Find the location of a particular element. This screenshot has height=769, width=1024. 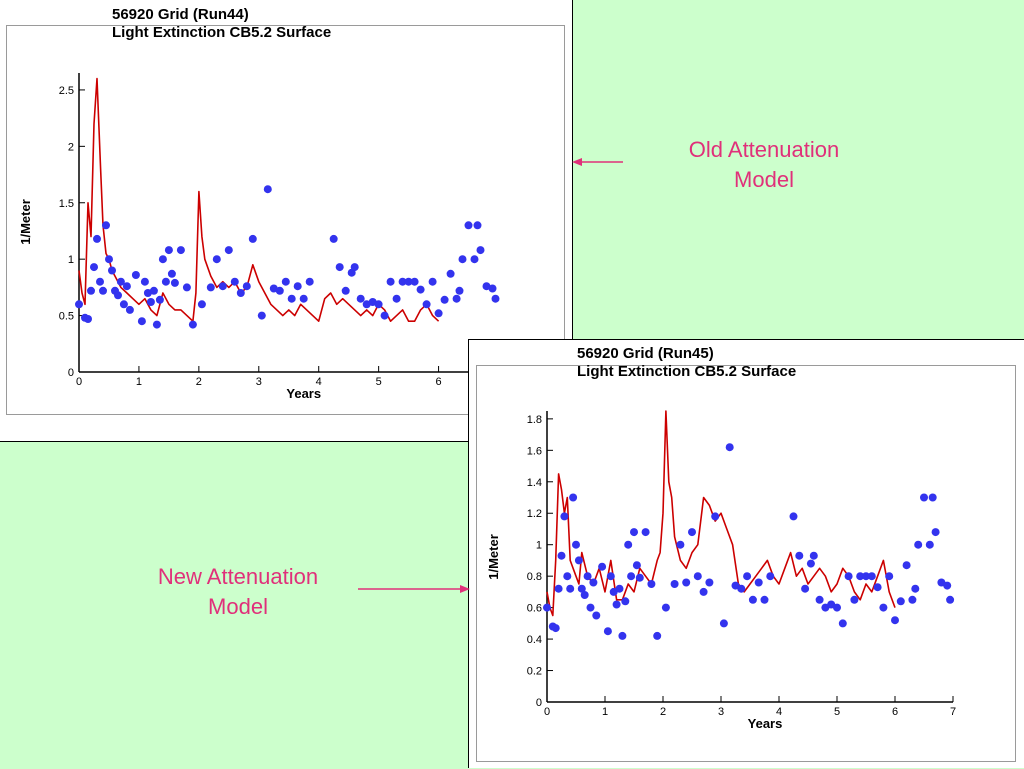

y-axis-label: 1/Meter is located at coordinates (25, 222).